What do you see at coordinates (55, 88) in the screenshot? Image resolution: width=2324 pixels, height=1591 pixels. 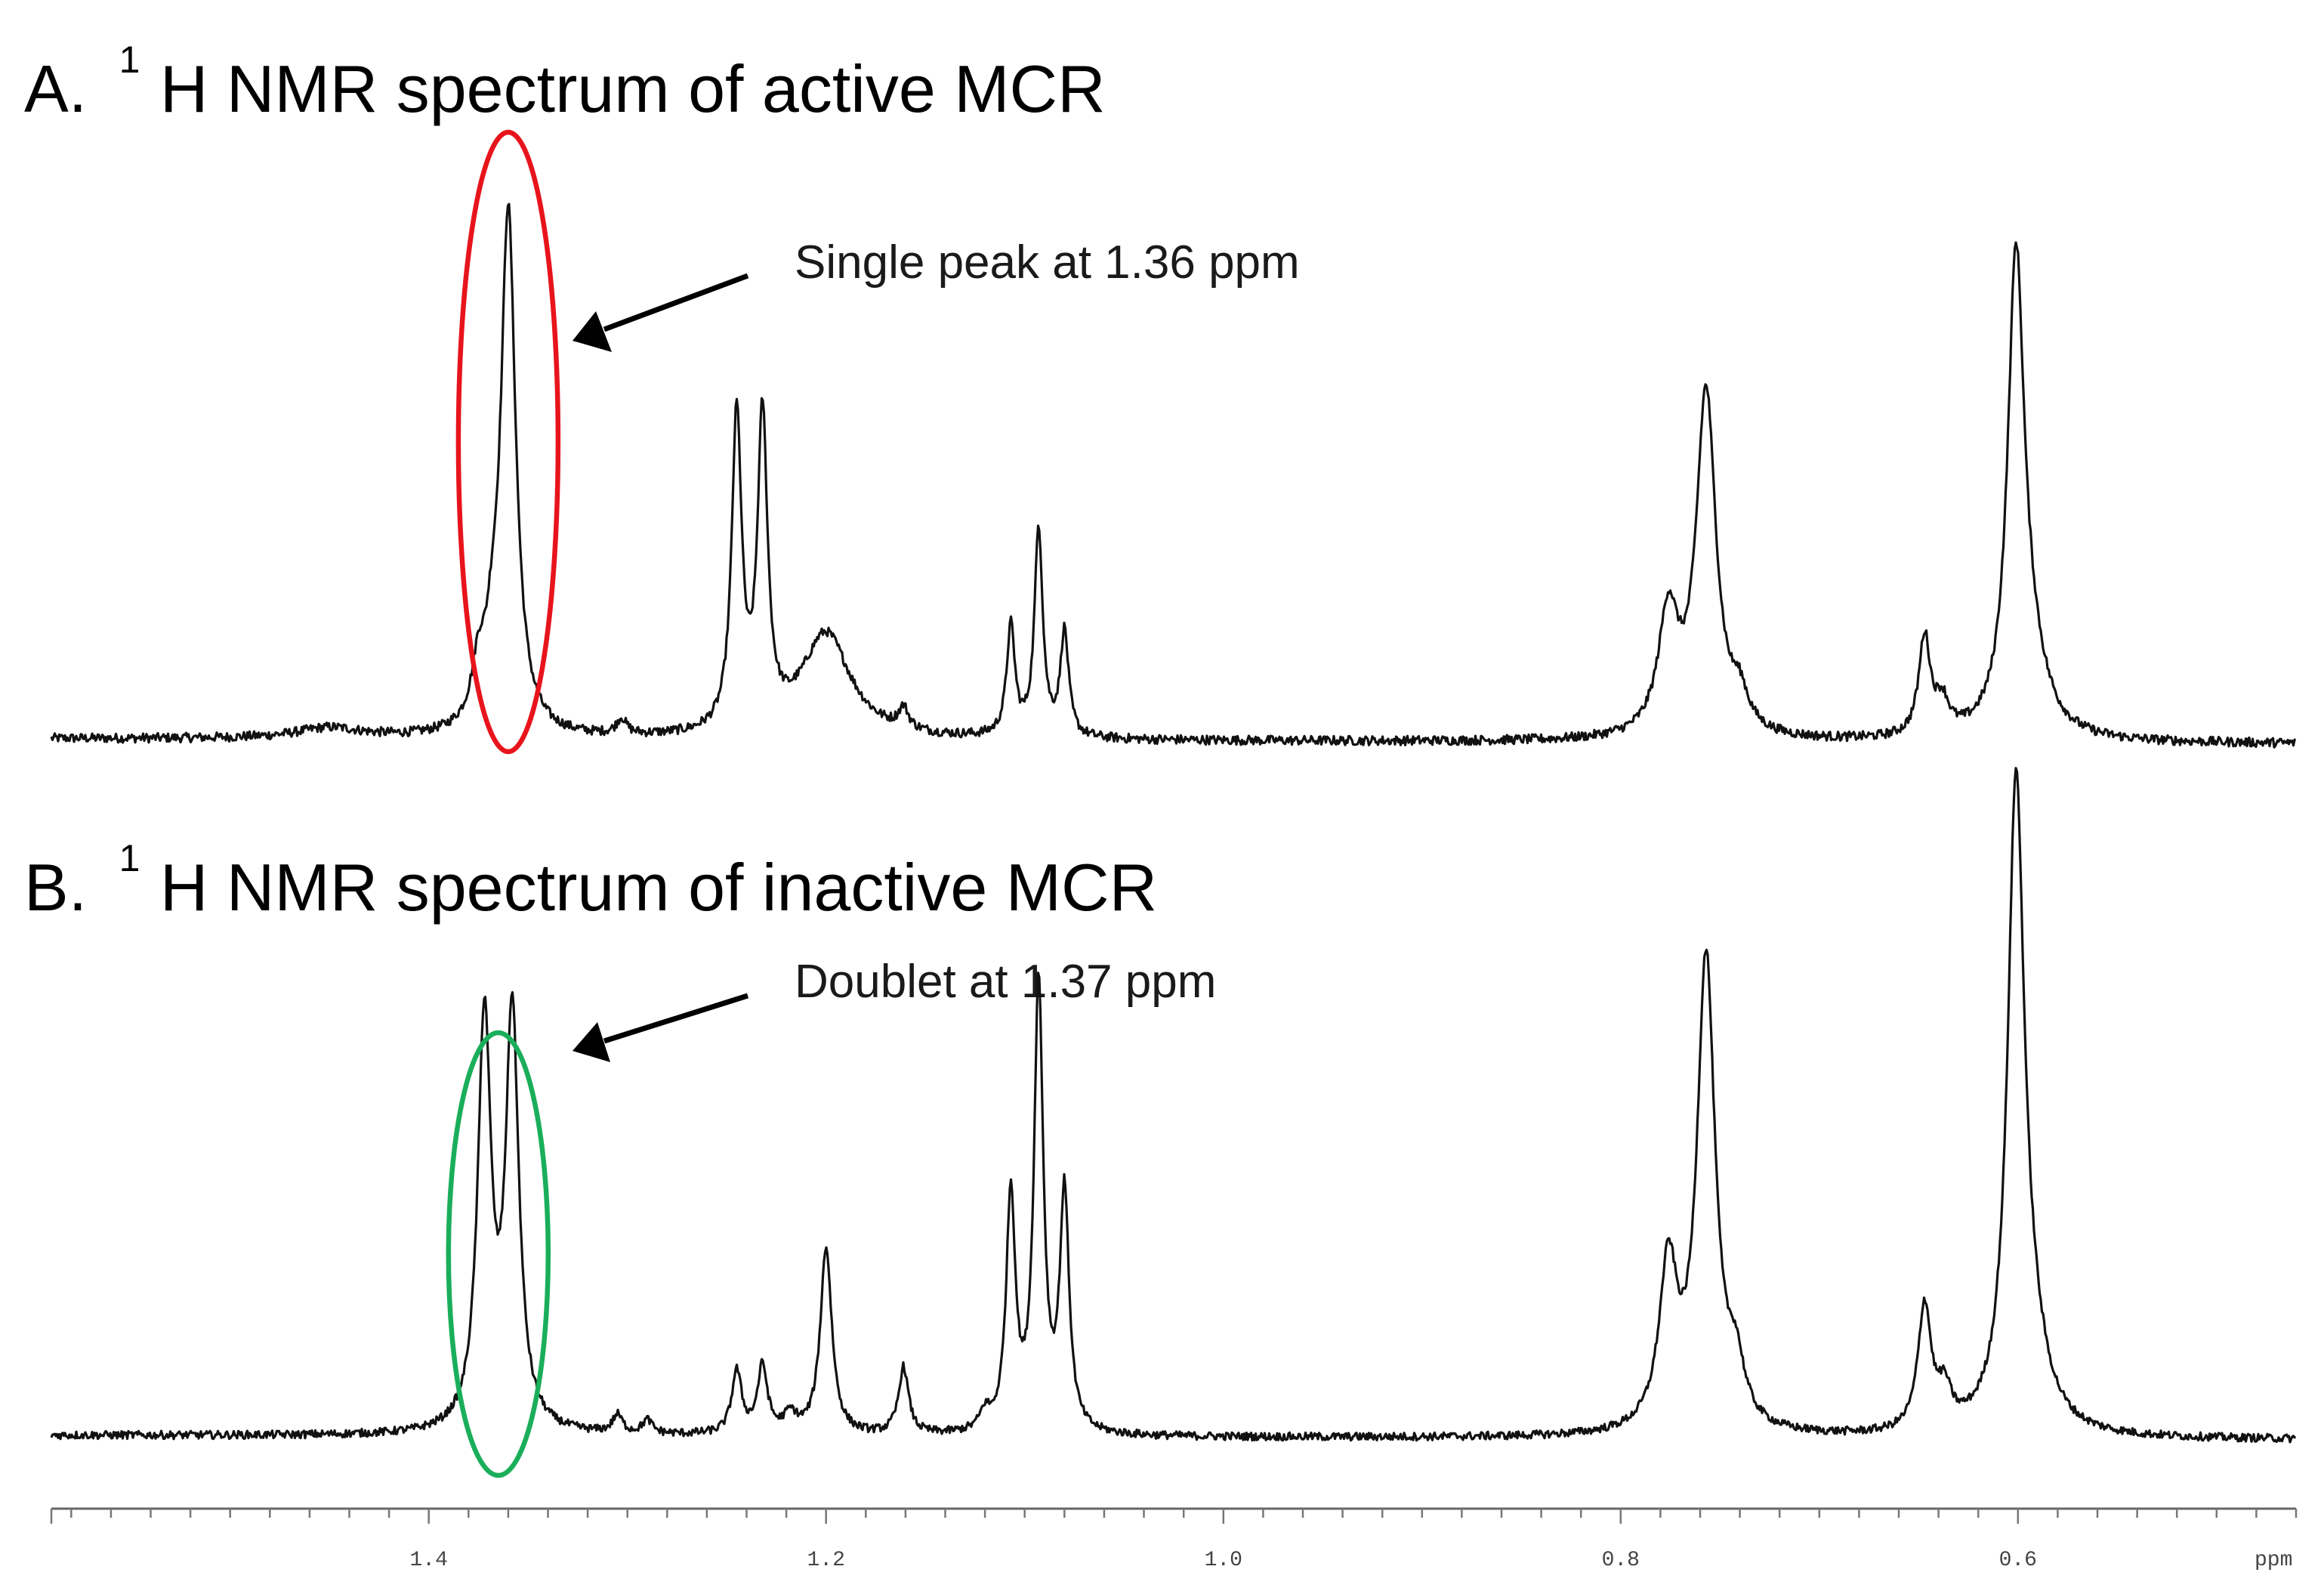 I see `panel-a-prefix: A.` at bounding box center [55, 88].